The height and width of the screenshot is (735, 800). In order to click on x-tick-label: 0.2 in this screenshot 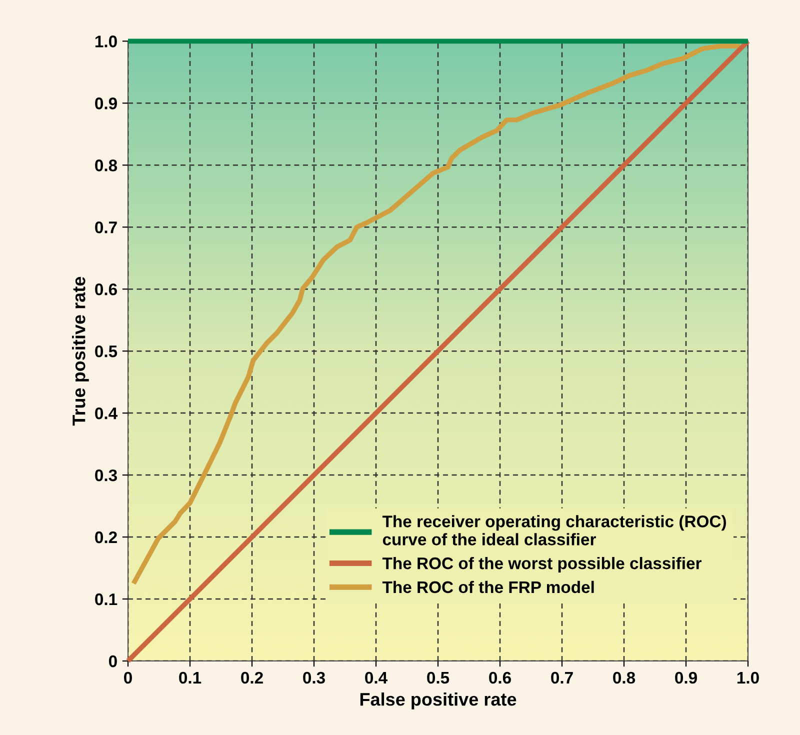, I will do `click(252, 678)`.